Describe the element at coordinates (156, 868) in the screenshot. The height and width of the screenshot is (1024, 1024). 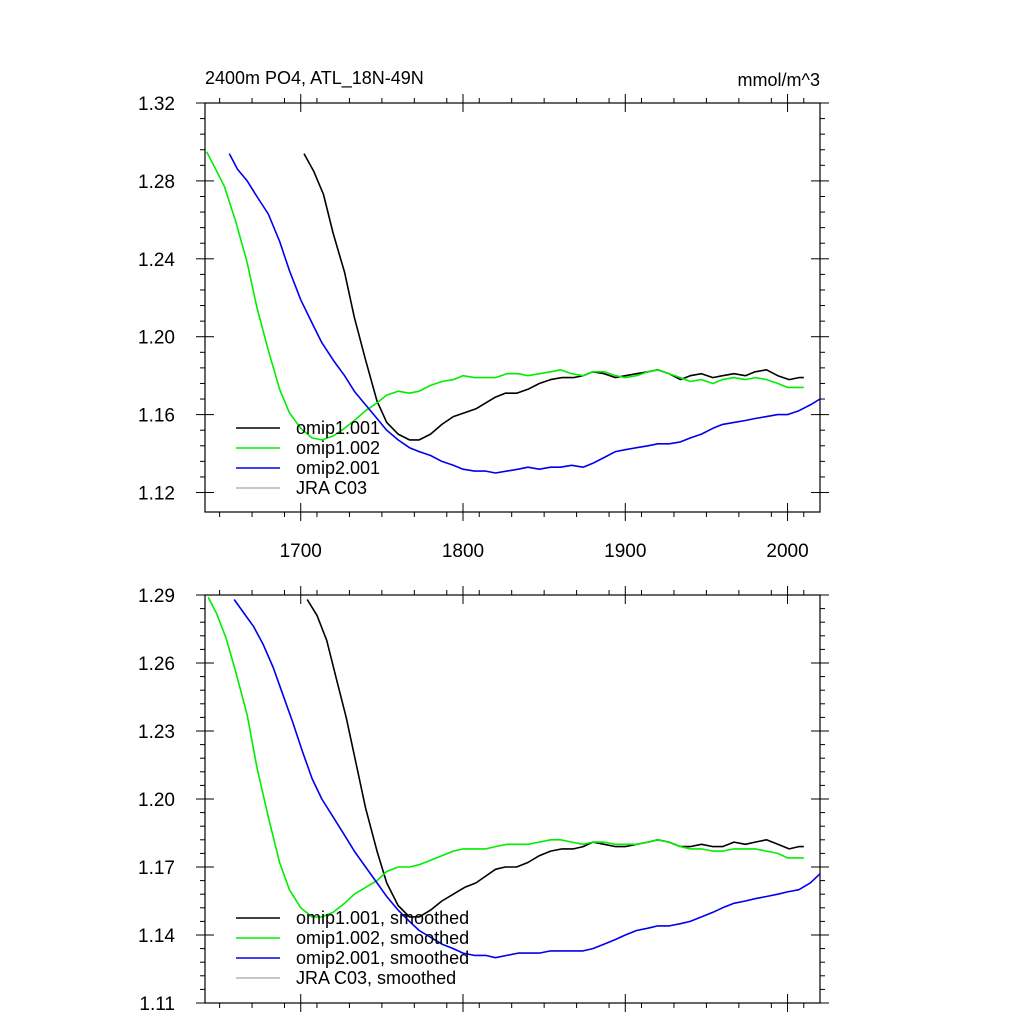
I see `y-tick-label: 1.17` at that location.